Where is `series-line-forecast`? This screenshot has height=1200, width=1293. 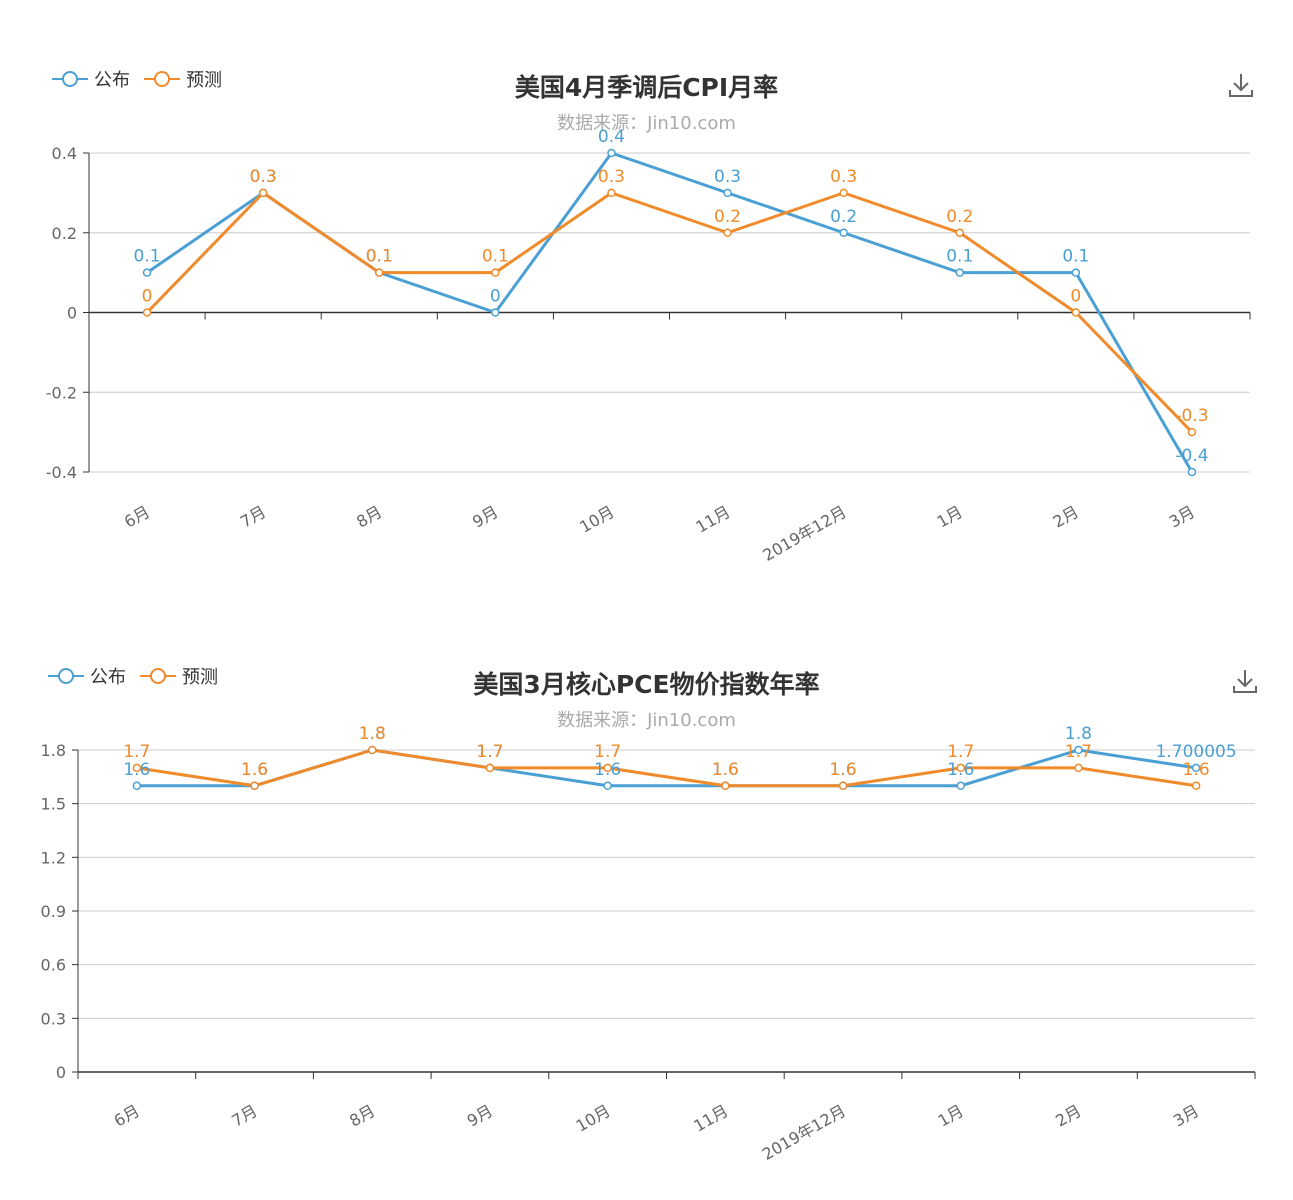 series-line-forecast is located at coordinates (666, 768).